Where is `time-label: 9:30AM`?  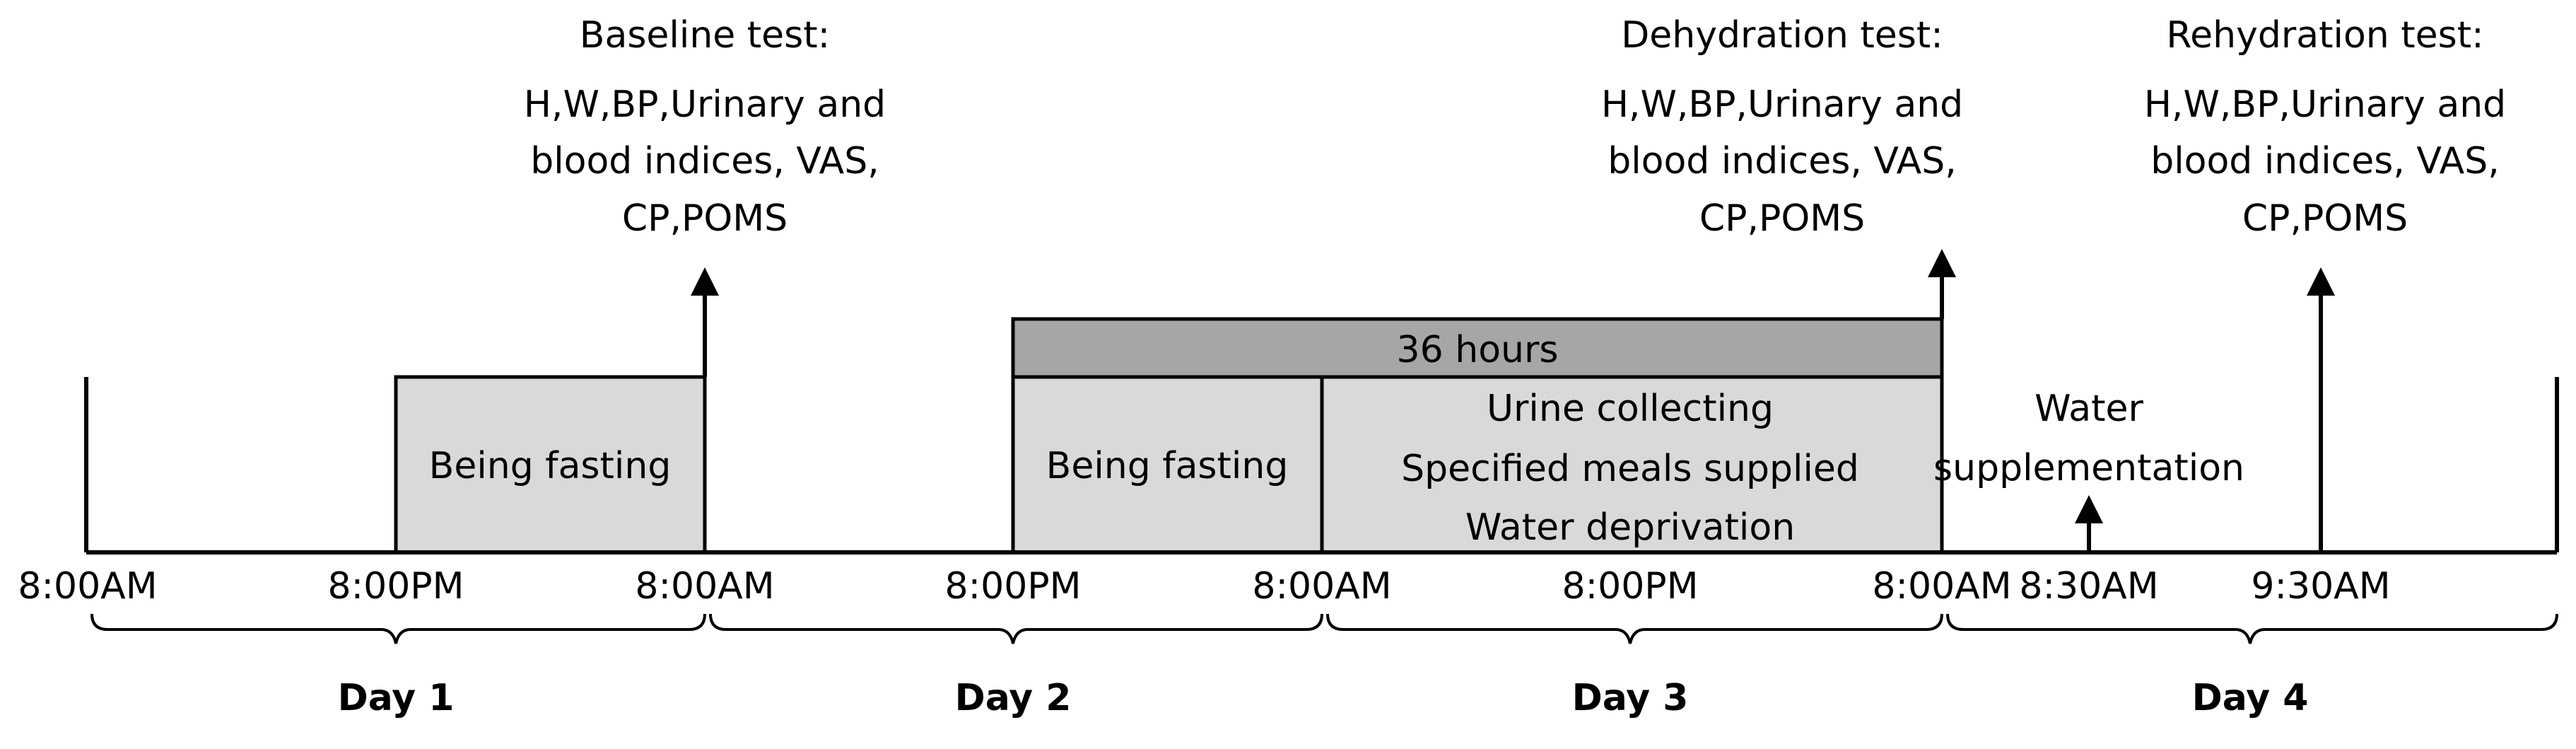 time-label: 9:30AM is located at coordinates (2320, 586).